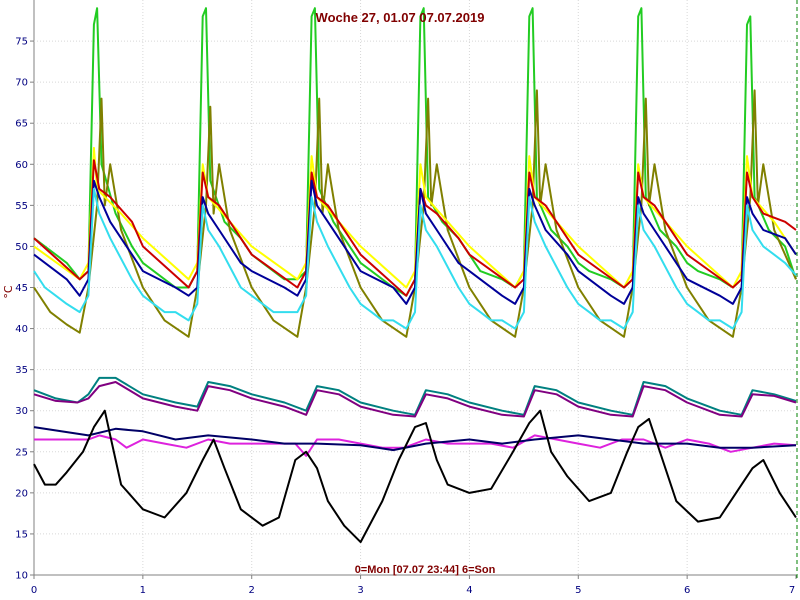 This screenshot has width=800, height=600. What do you see at coordinates (21, 576) in the screenshot?
I see `y-tick-label: 10` at bounding box center [21, 576].